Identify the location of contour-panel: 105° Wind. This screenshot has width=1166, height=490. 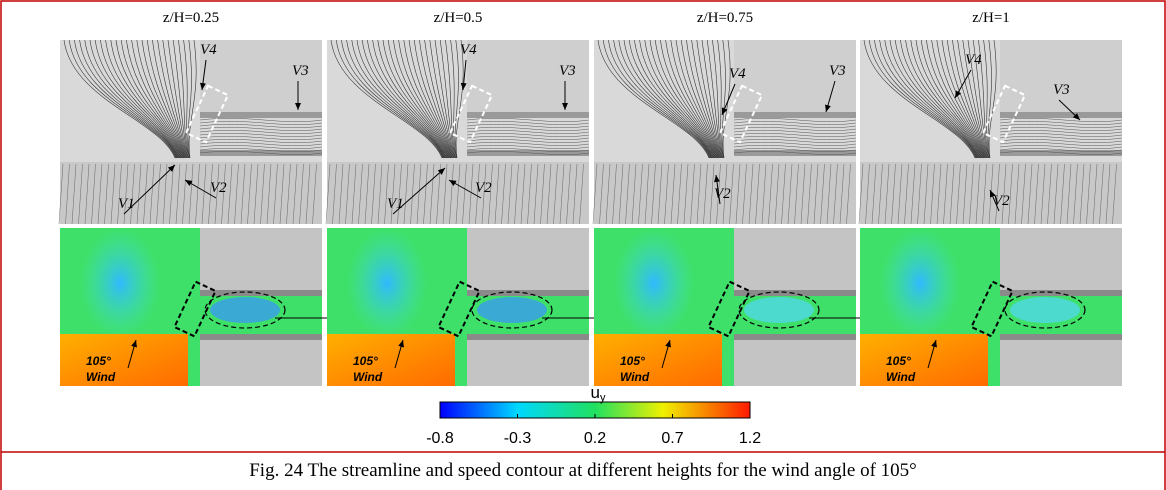
(524, 307).